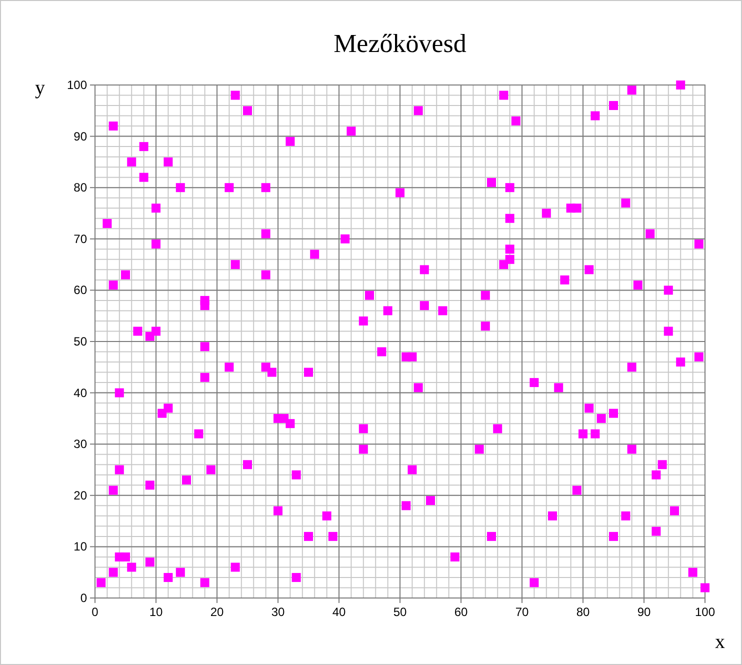  Describe the element at coordinates (705, 612) in the screenshot. I see `x-tick-label: 100` at that location.